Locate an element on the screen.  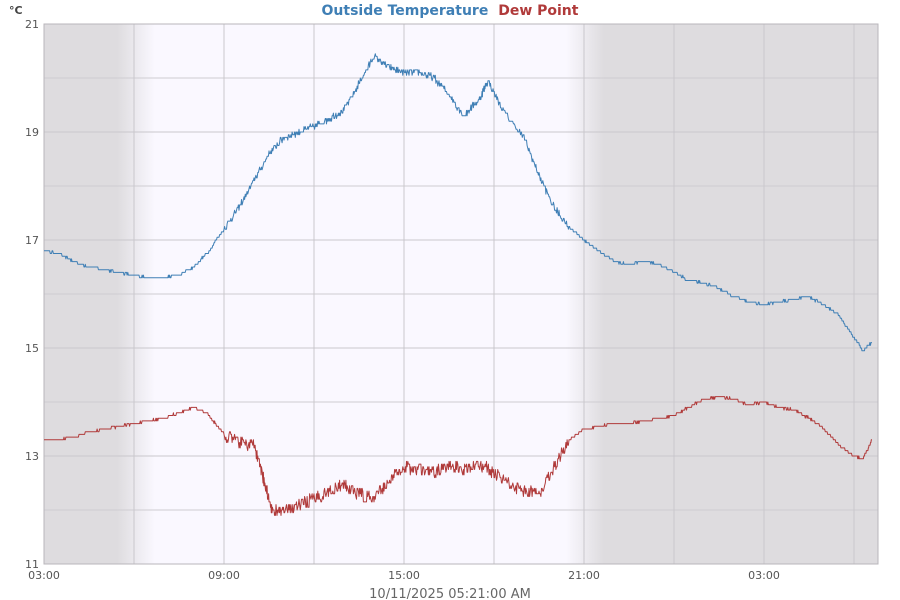
x-tick-label: 15:00 is located at coordinates (404, 575).